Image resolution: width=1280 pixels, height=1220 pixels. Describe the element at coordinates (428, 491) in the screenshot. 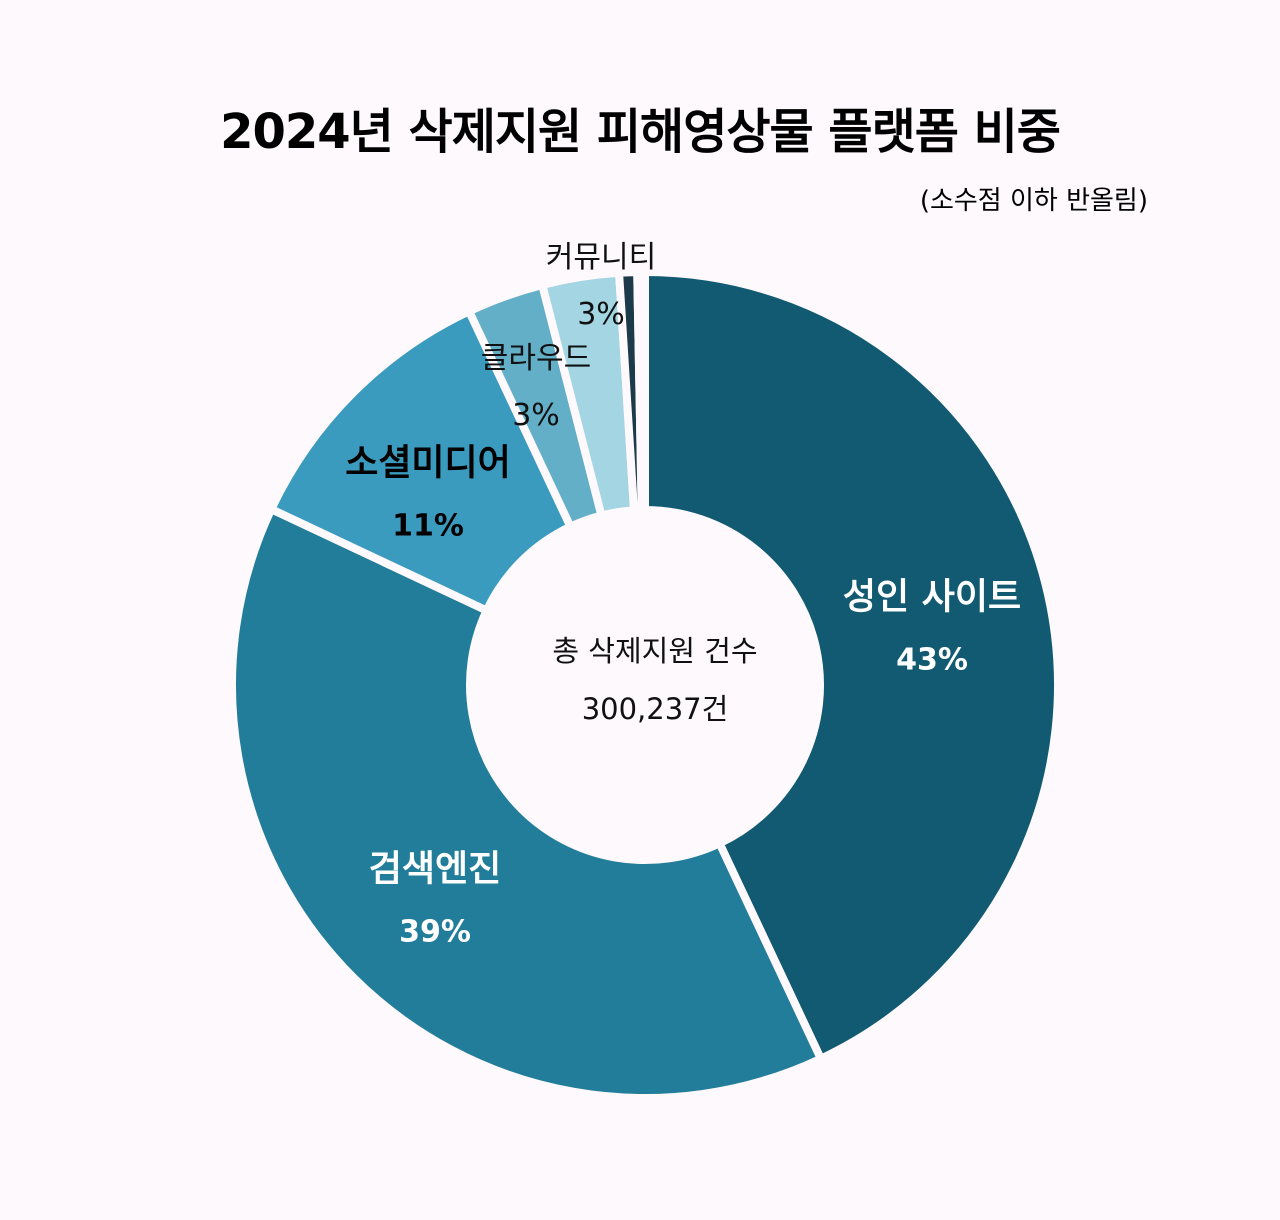

I see `slice-label-social-media: 소셜미디어 11%` at that location.